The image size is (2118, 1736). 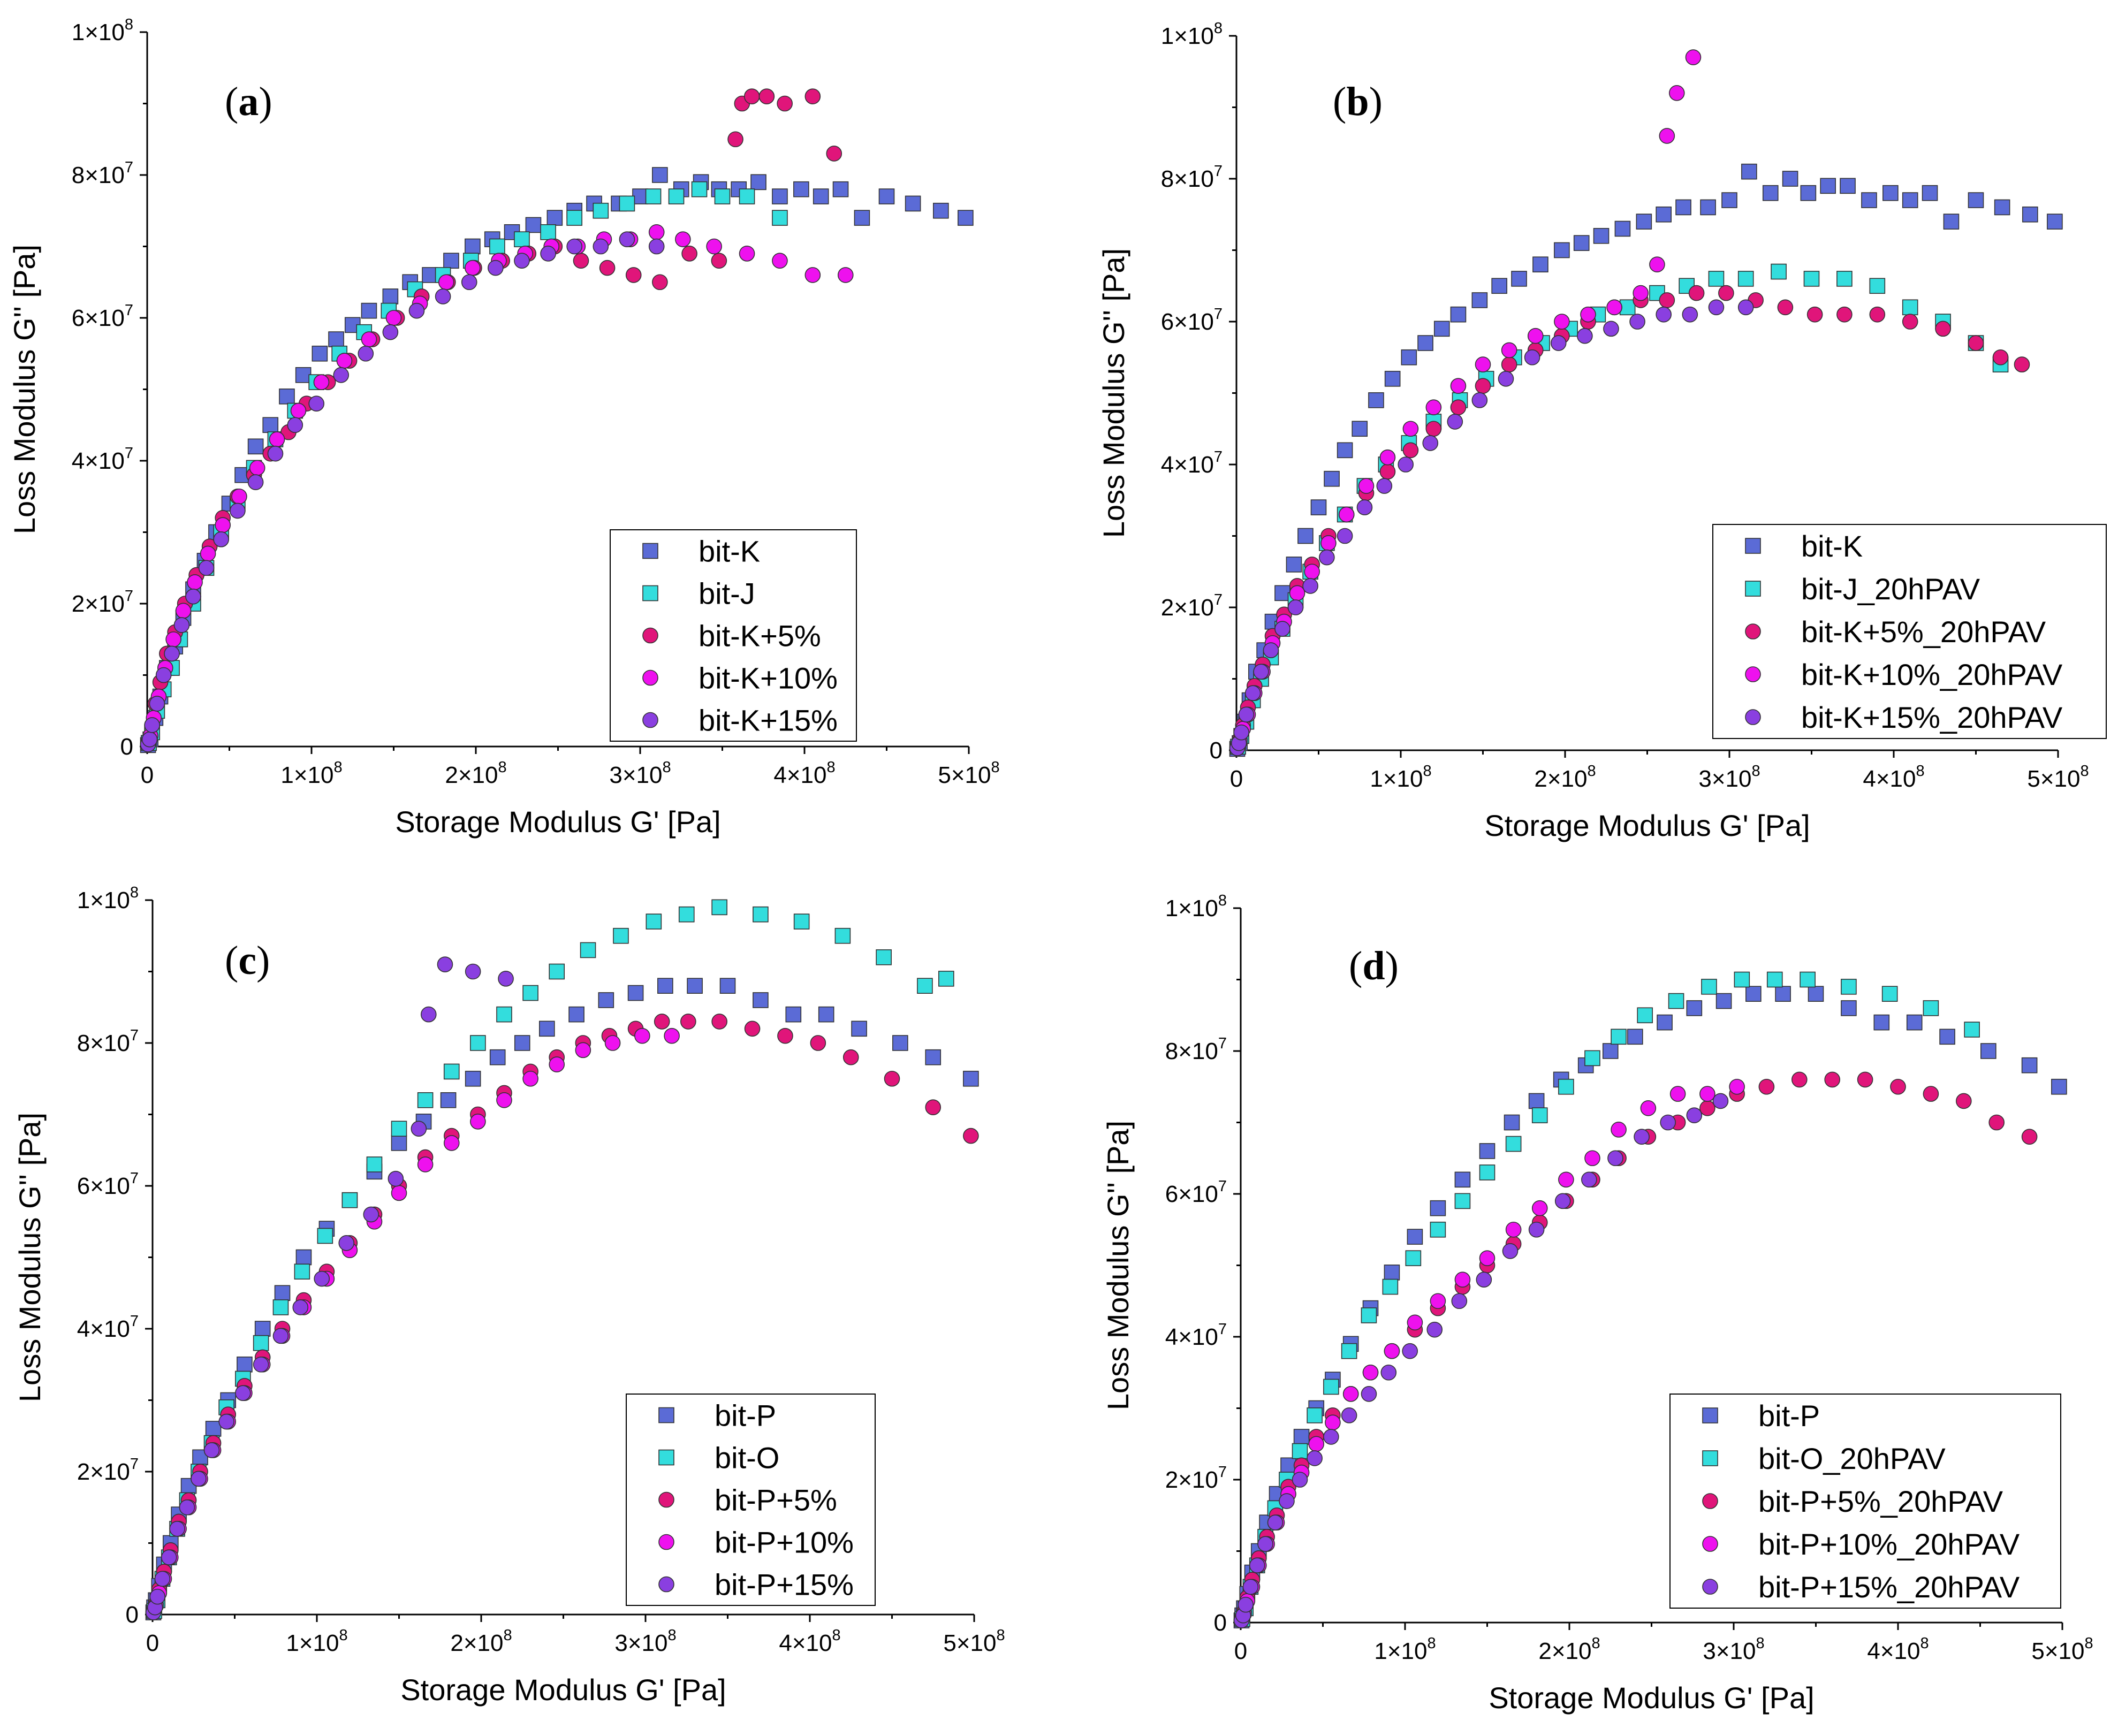 I want to click on x-tick-label: 1×10⁸, so click(x=316, y=1641).